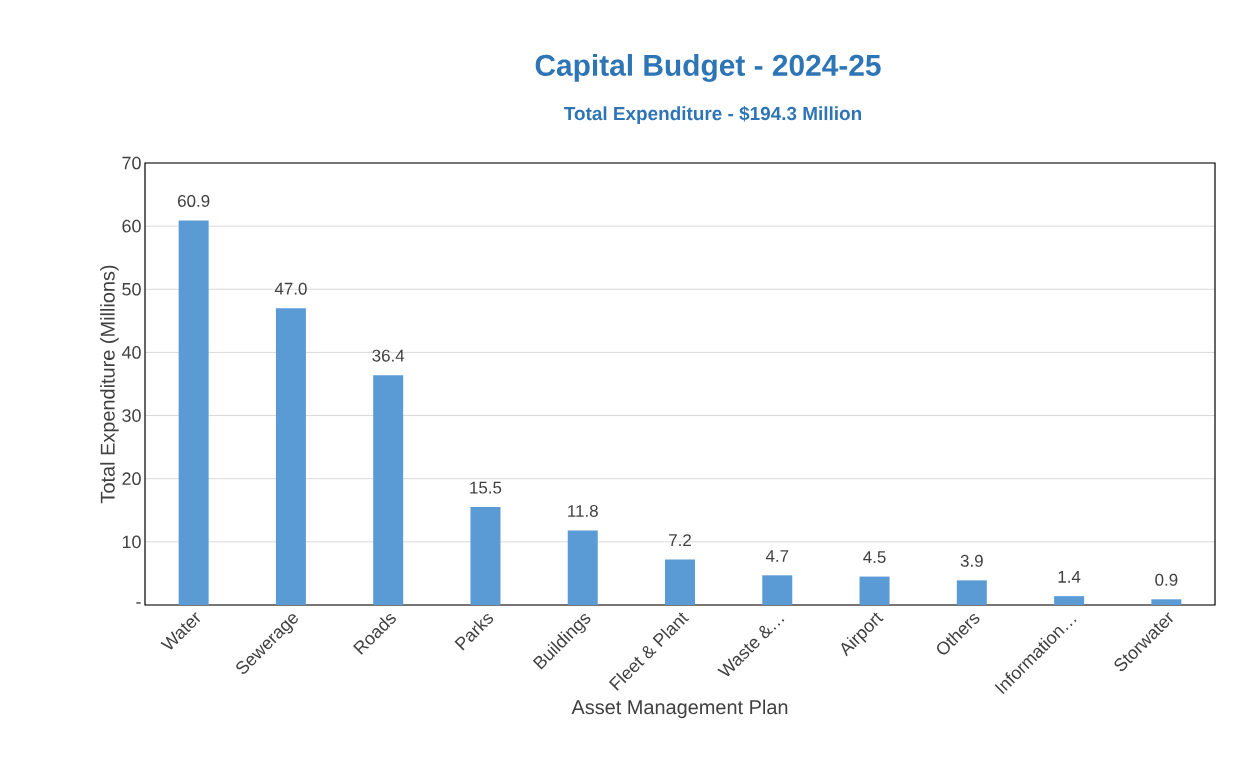  What do you see at coordinates (388, 355) in the screenshot?
I see `data-label: 36.4` at bounding box center [388, 355].